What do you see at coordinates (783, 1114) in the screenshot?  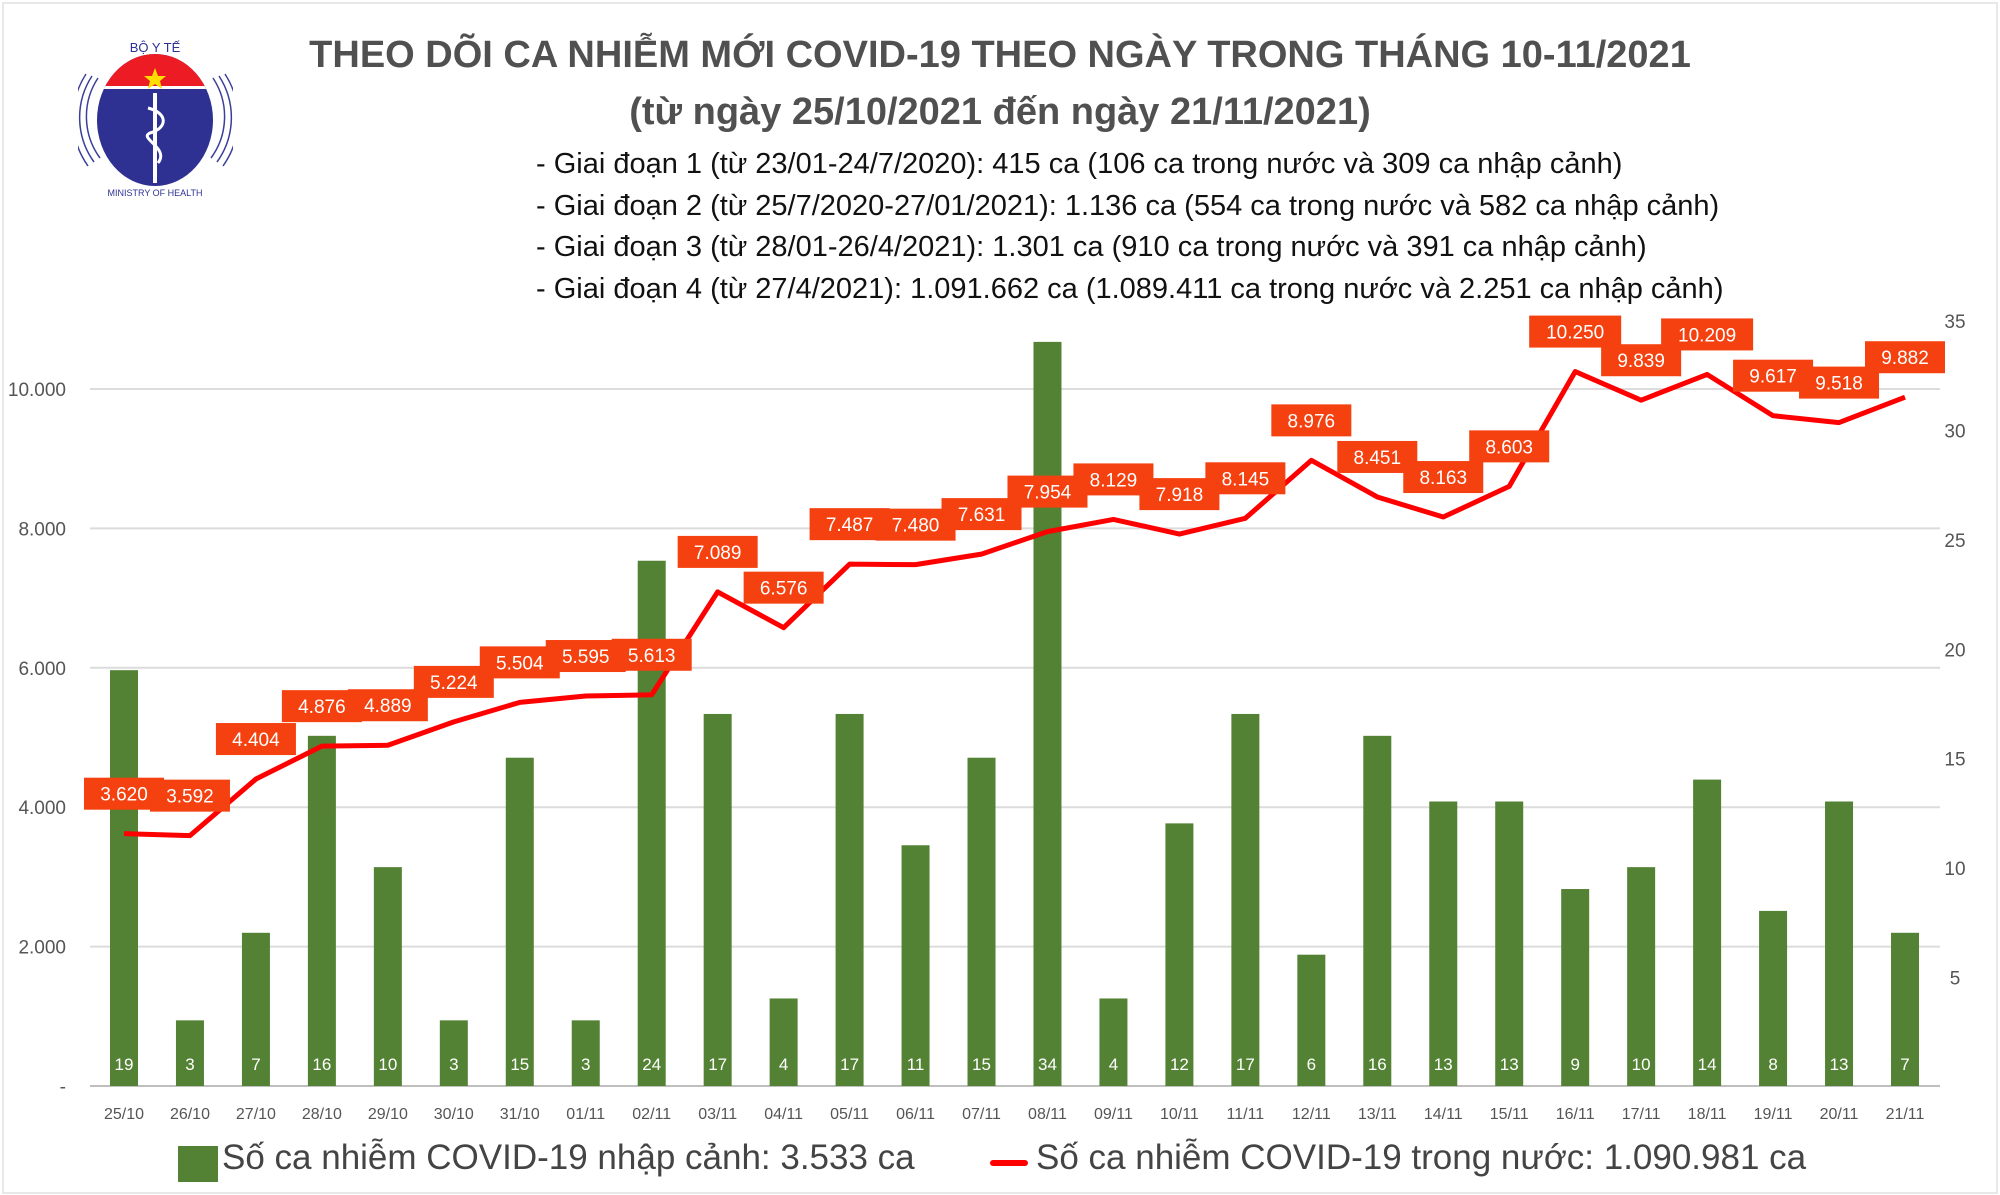 I see `x-tick-label: 04/11` at bounding box center [783, 1114].